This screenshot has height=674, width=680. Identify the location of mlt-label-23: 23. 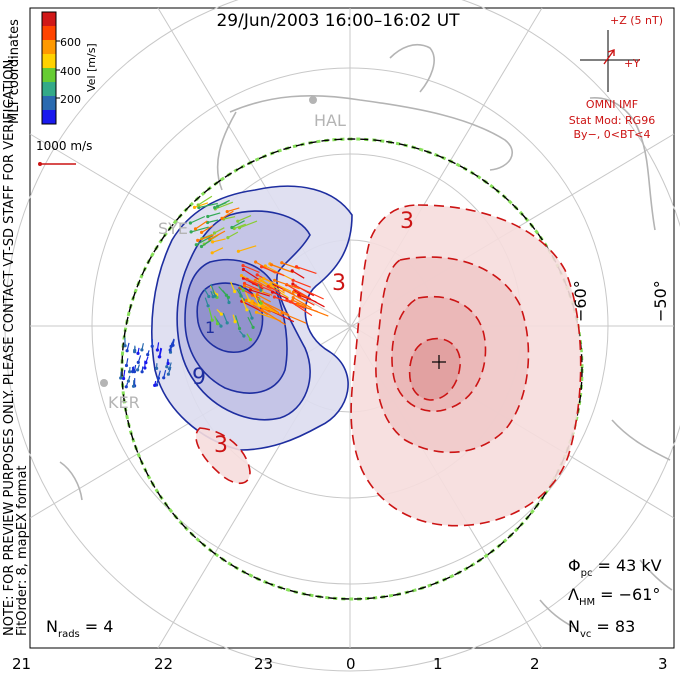
(263, 664).